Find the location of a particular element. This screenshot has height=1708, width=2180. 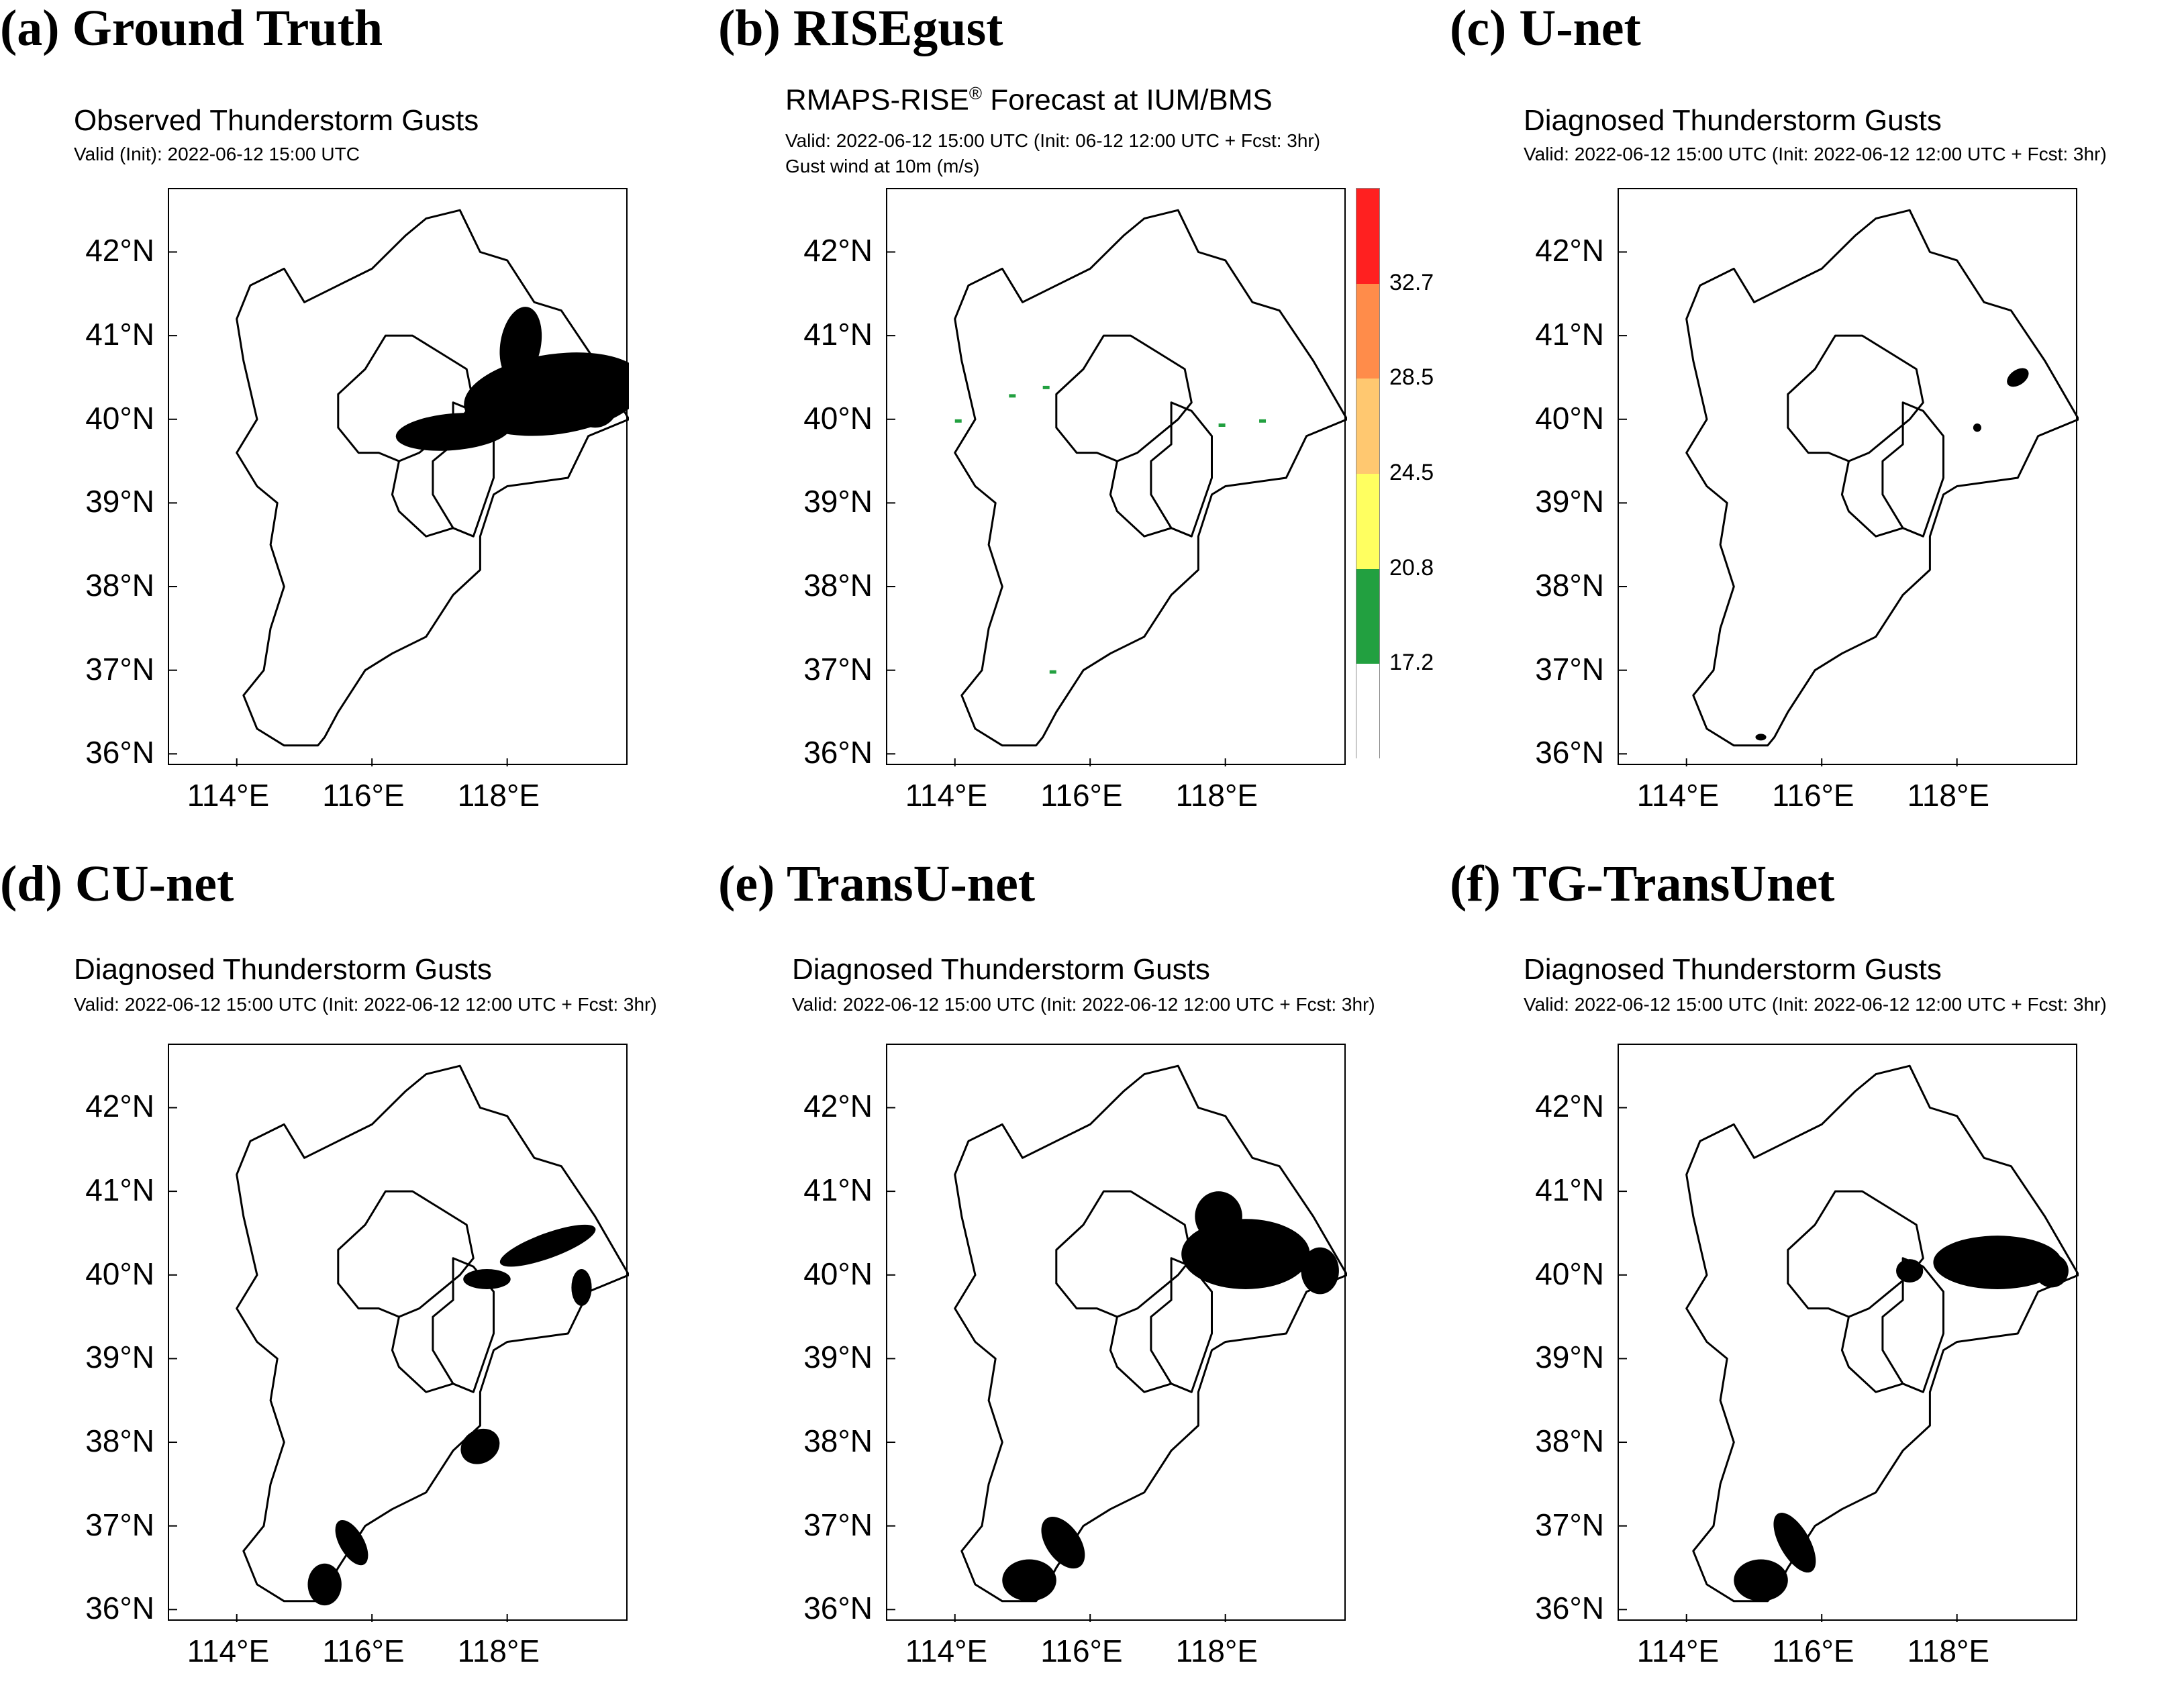

panel-title-text: RMAPS-RISE is located at coordinates (877, 100).